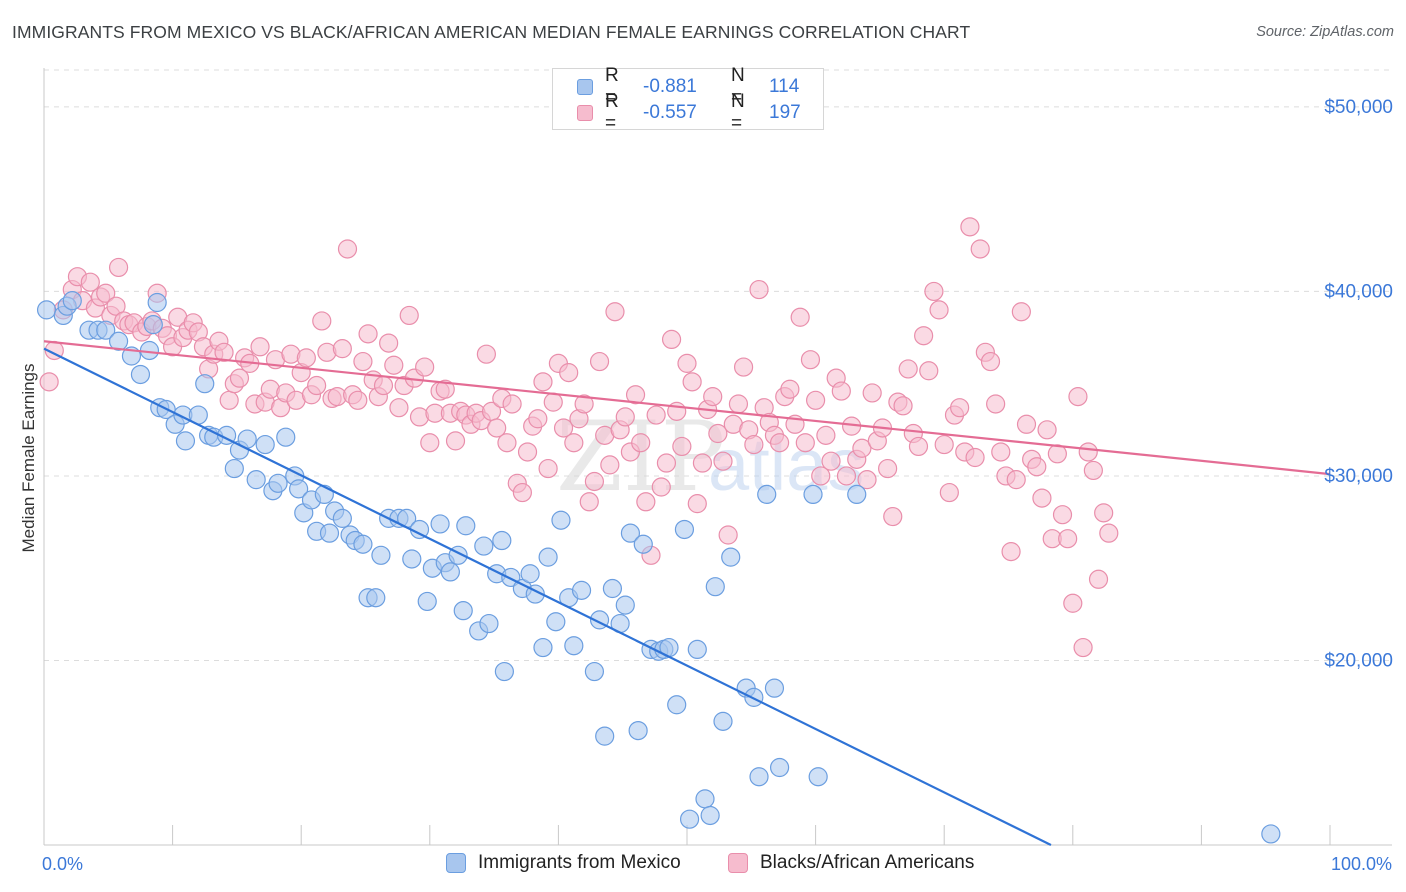 The width and height of the screenshot is (1406, 892). Describe the element at coordinates (785, 112) in the screenshot. I see `legend-n-value: 197` at that location.